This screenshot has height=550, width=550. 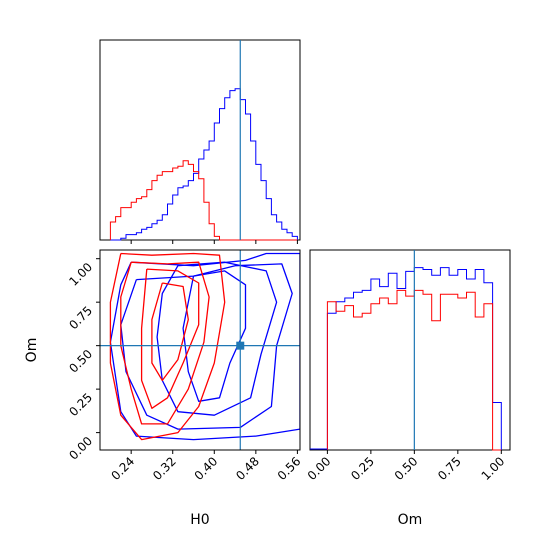 I want to click on om-marginal-ticks: 0.00 0.25 0.50 0.75 1.00, so click(x=406, y=466).